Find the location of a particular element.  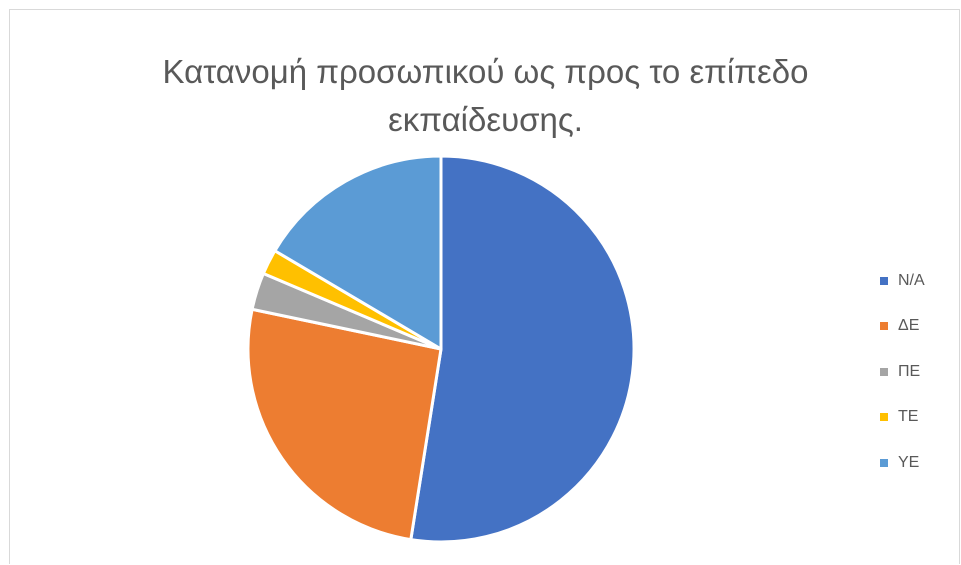

legend-item-ye: ΥΕ is located at coordinates (902, 463).